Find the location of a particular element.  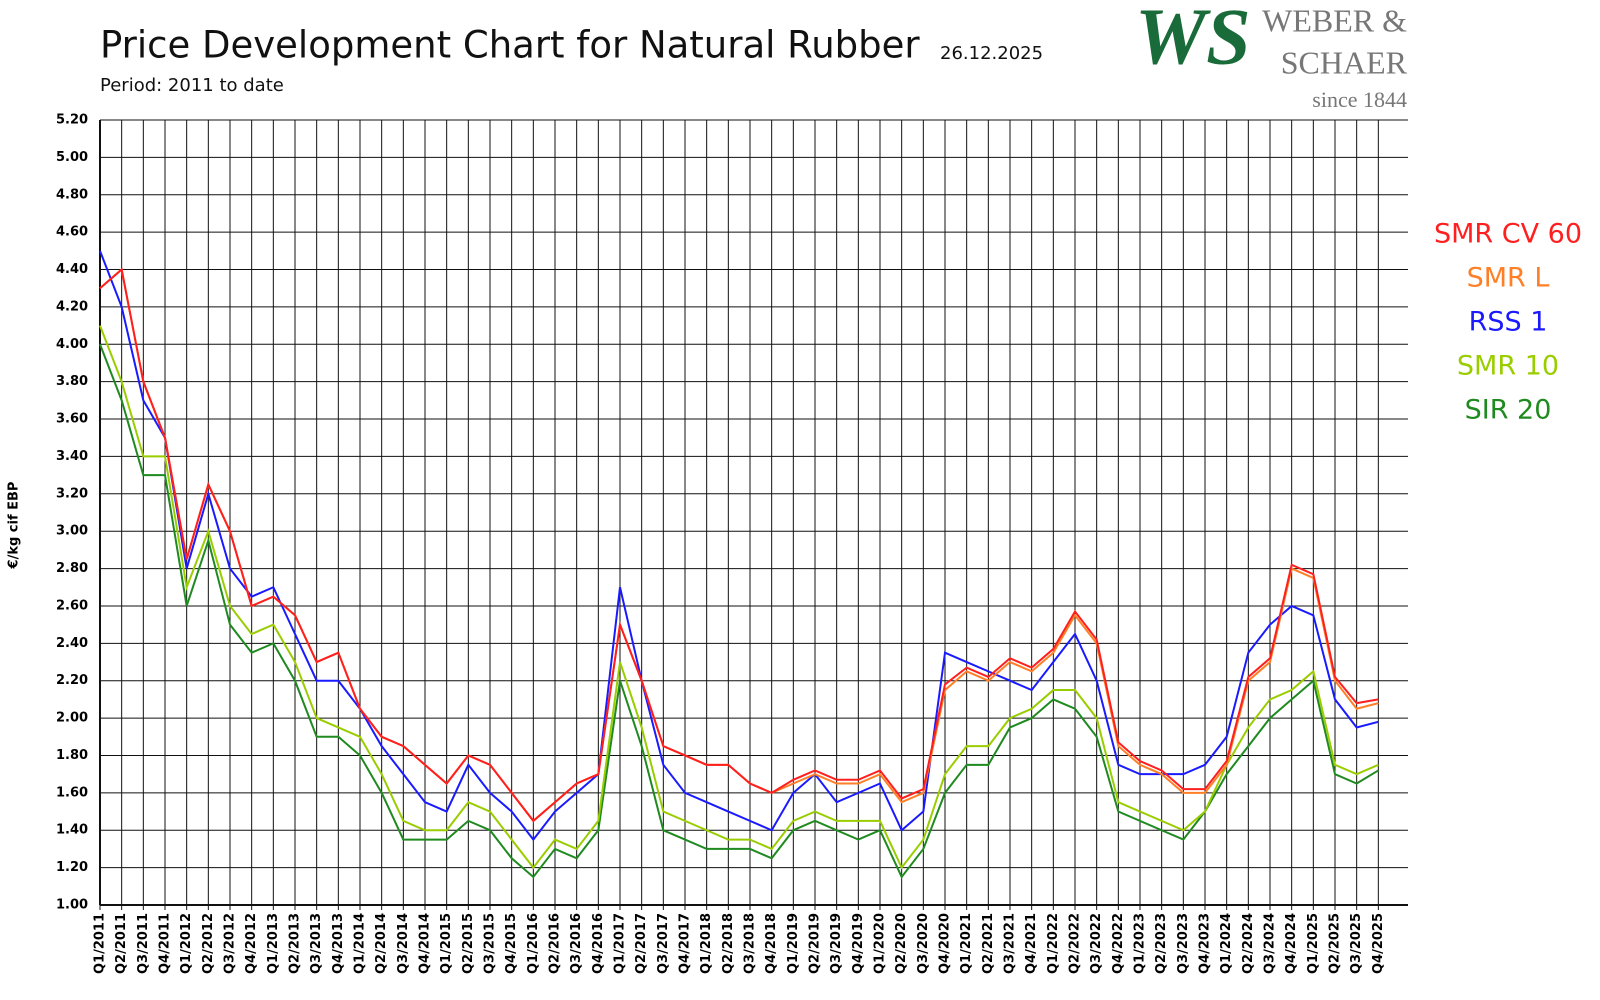

x-tick-label: Q2/2019 is located at coordinates (815, 943).